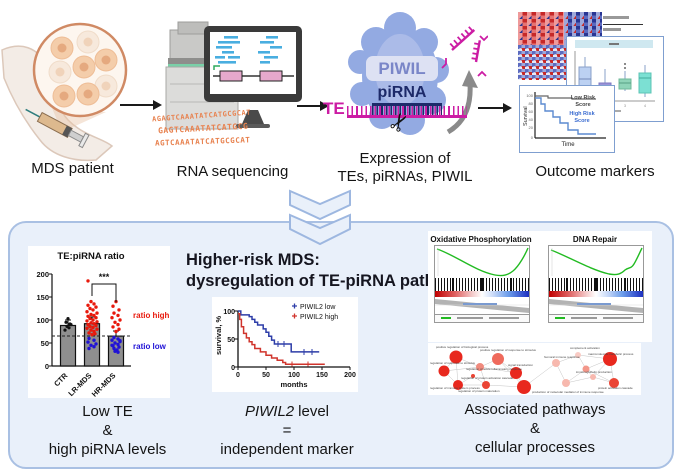 This screenshot has height=475, width=685. I want to click on ctr-dots, so click(68, 324).